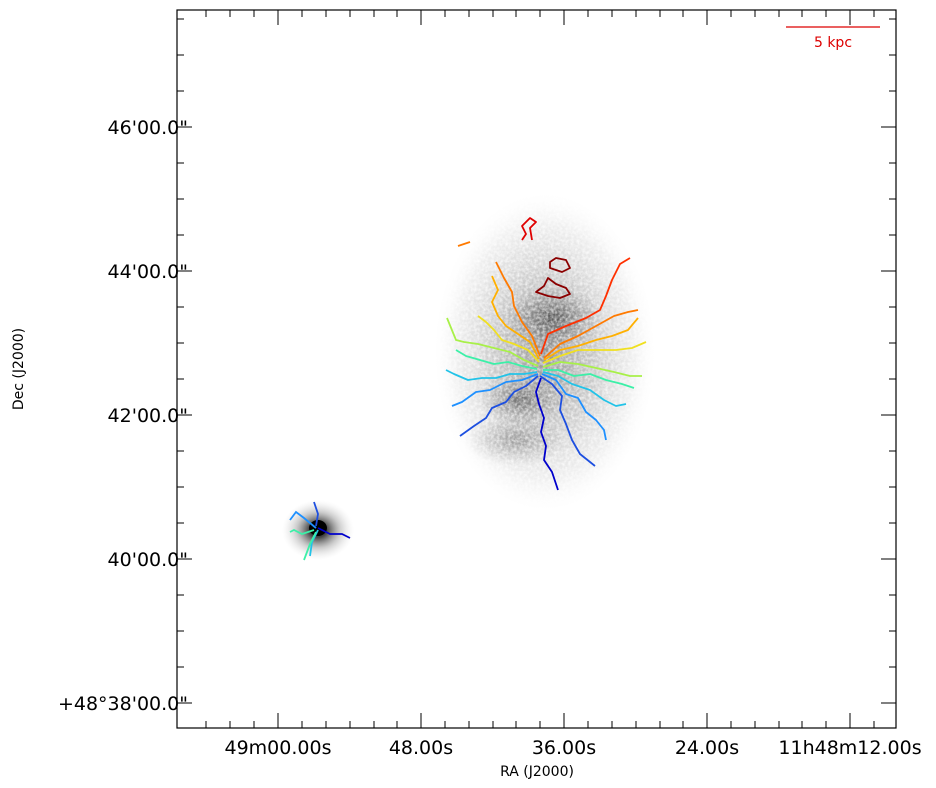 Image resolution: width=936 pixels, height=788 pixels. What do you see at coordinates (19, 369) in the screenshot?
I see `y-axis-title: Dec (J2000)` at bounding box center [19, 369].